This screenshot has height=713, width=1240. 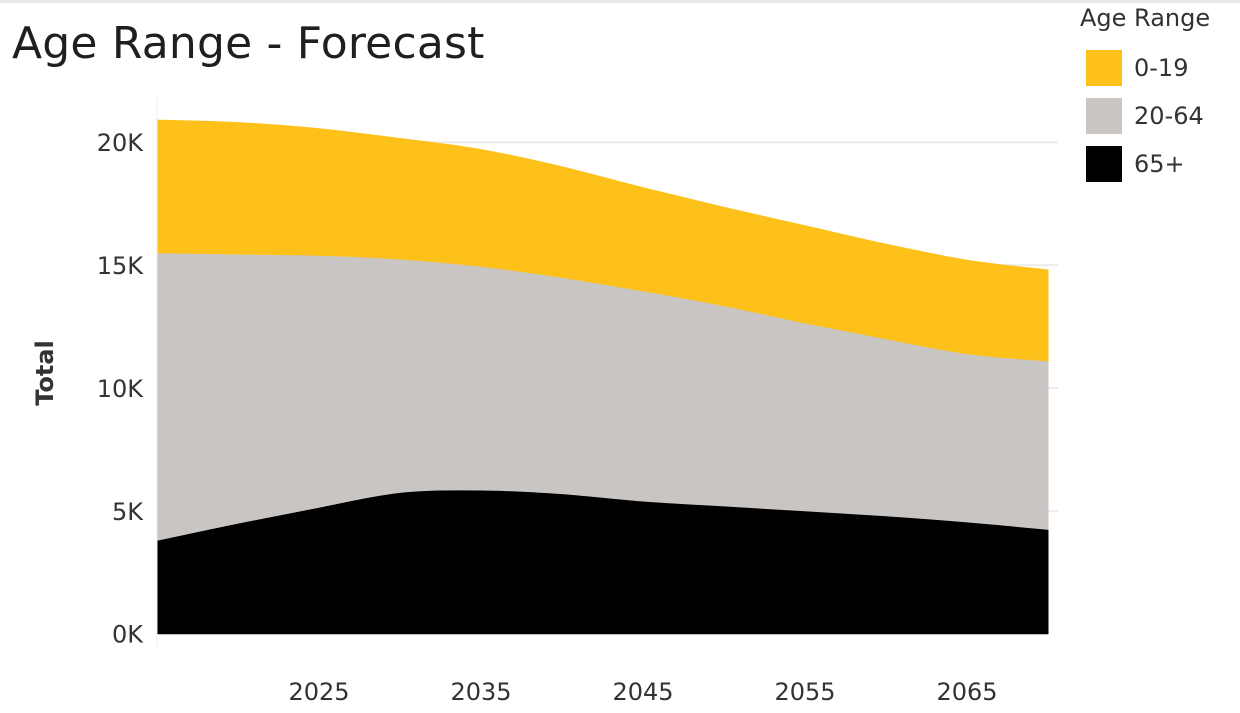 What do you see at coordinates (128, 512) in the screenshot?
I see `y-tick-label: 5K` at bounding box center [128, 512].